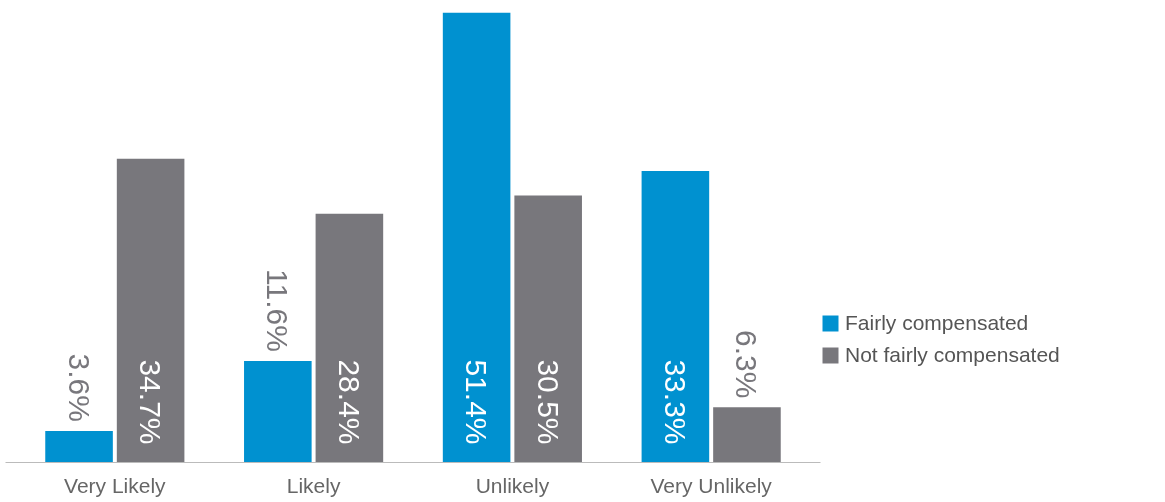 This screenshot has width=1165, height=502. Describe the element at coordinates (548, 402) in the screenshot. I see `data-label: 30.5%` at that location.